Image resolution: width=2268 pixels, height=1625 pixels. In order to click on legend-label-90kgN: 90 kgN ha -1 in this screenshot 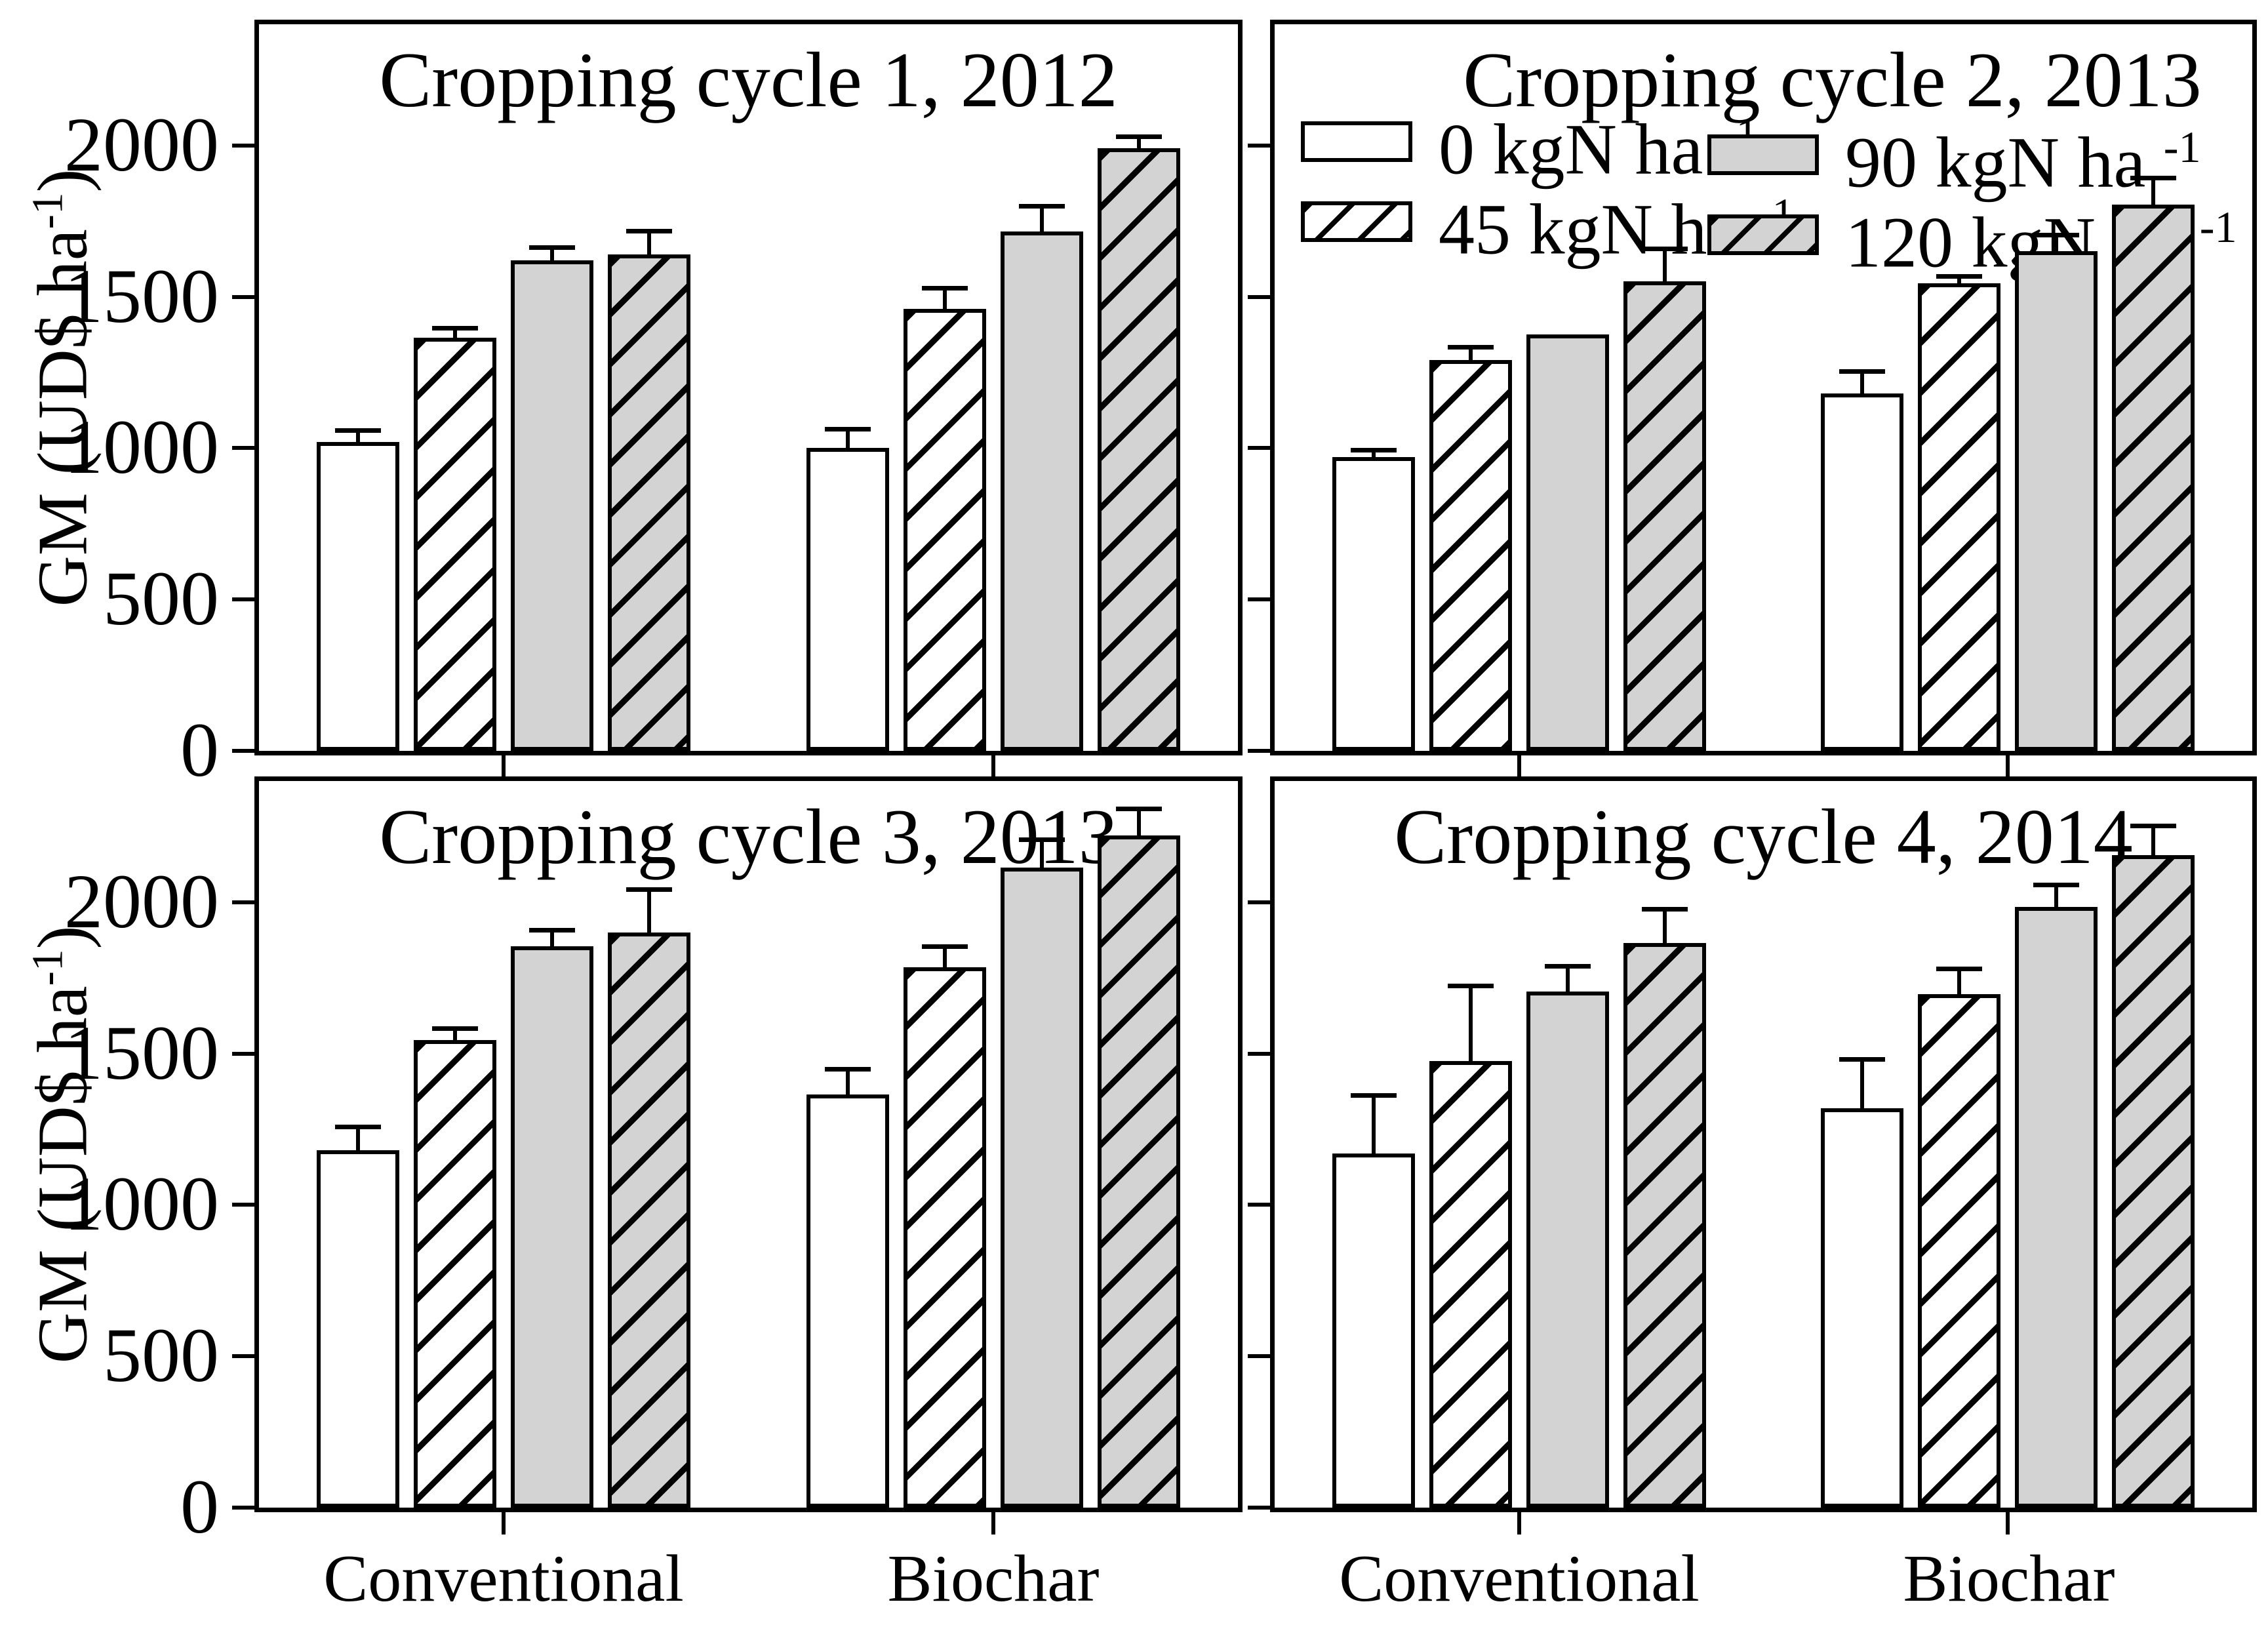, I will do `click(2023, 162)`.